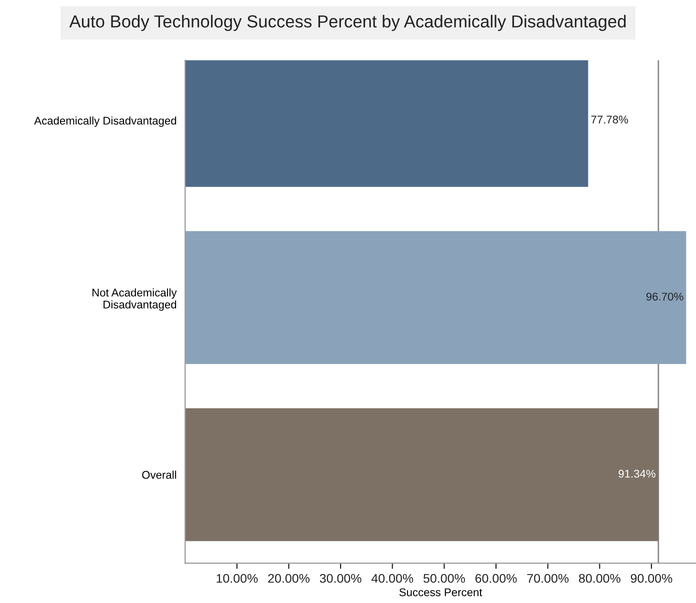 Image resolution: width=696 pixels, height=603 pixels. I want to click on chart-title: Auto Body Technology Success Percent by Academically Disadvantaged, so click(347, 23).